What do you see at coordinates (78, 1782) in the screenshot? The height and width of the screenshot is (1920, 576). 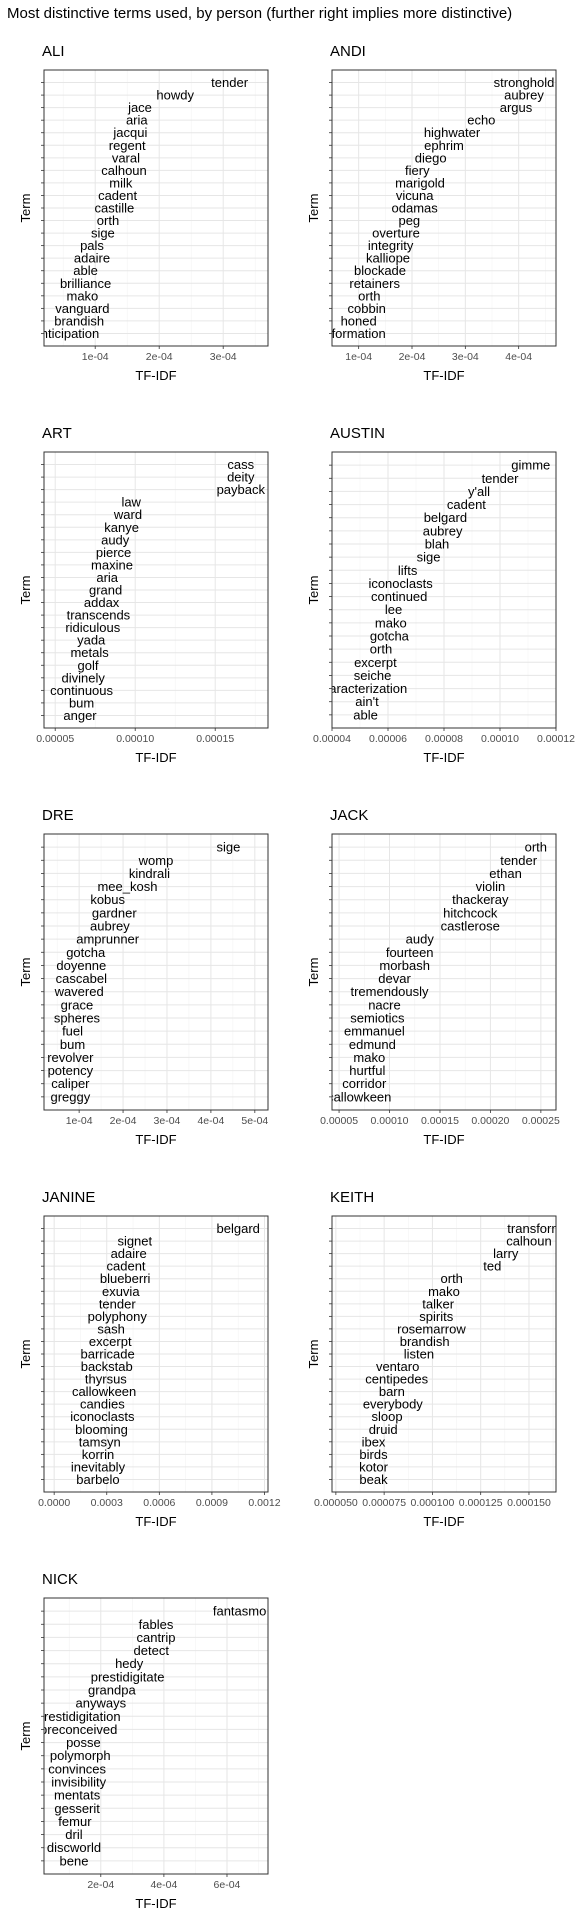 I see `term-label: invisibility` at bounding box center [78, 1782].